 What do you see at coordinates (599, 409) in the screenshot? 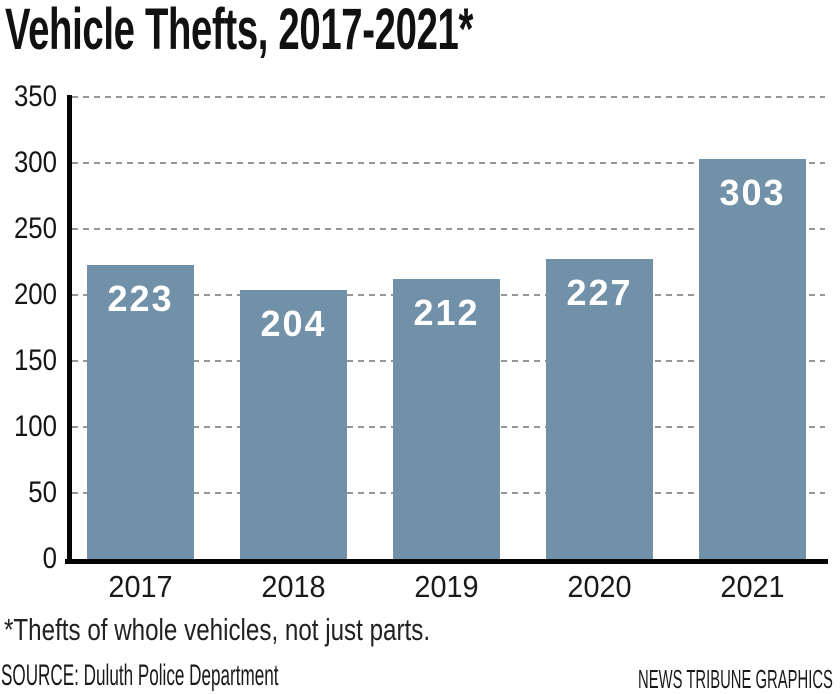
I see `bar-2020: 227` at bounding box center [599, 409].